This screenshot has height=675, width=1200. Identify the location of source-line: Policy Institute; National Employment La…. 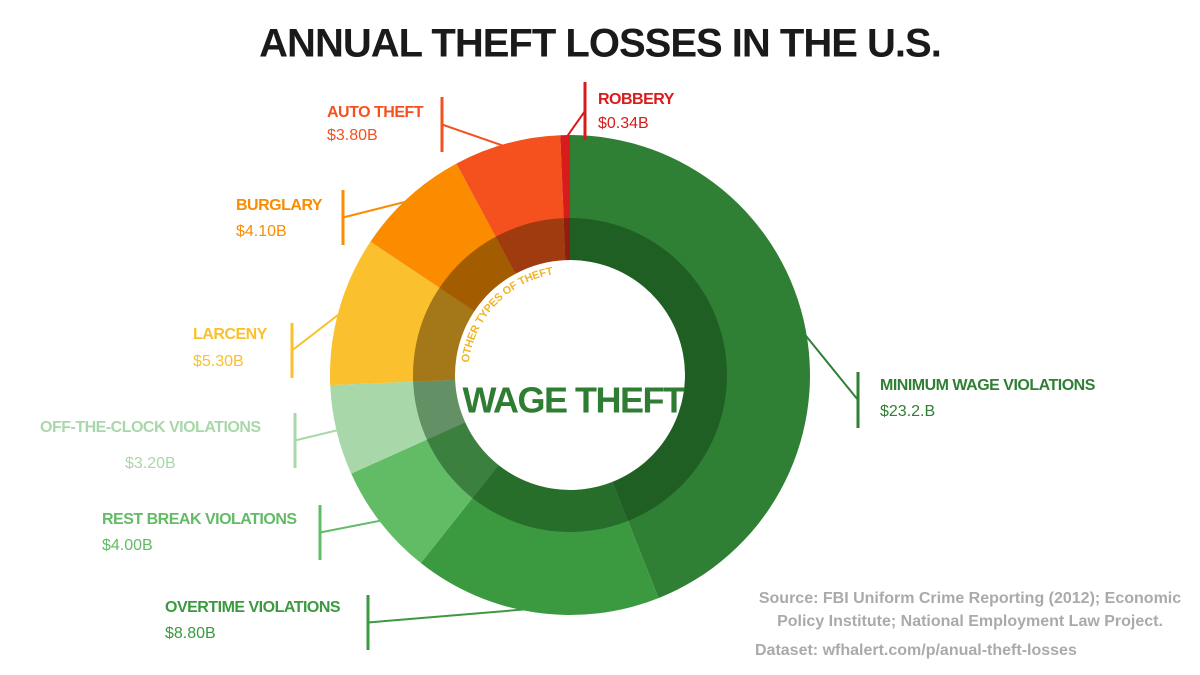
(970, 621).